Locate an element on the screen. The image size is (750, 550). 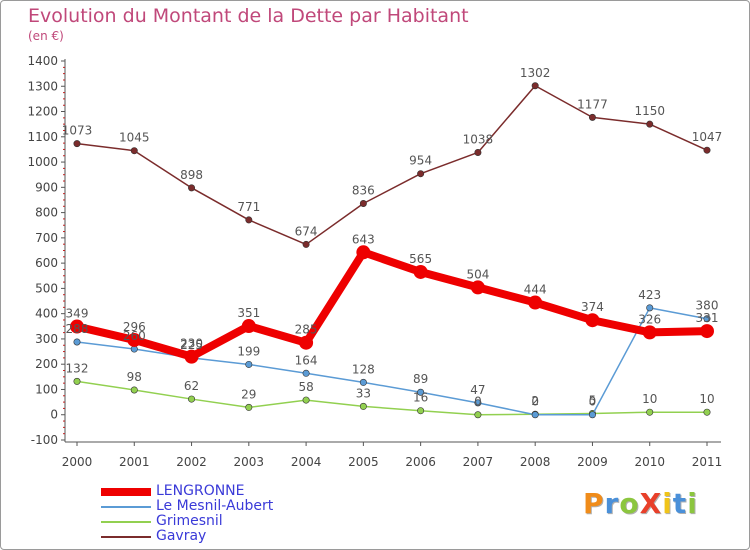
y-tick-label: 300 is located at coordinates (46, 339).